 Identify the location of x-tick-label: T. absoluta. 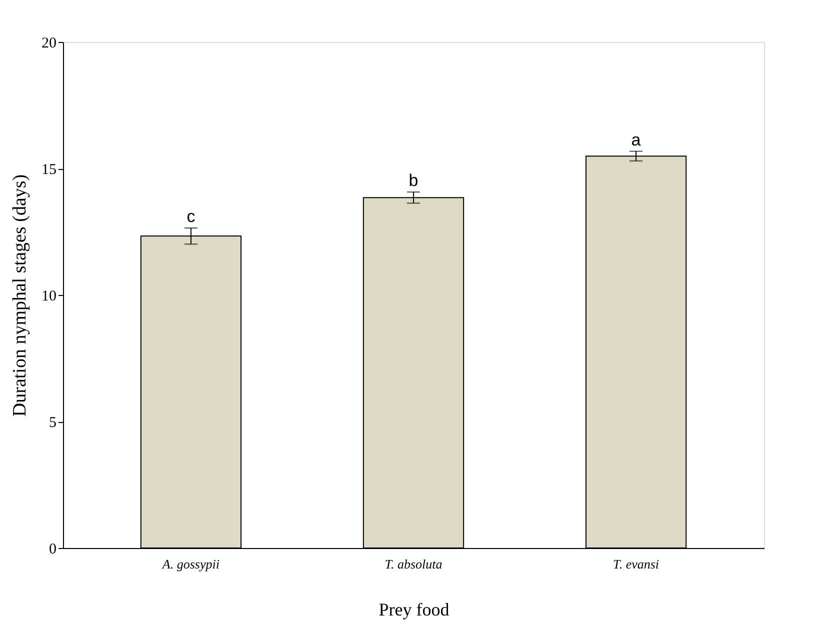
(413, 564).